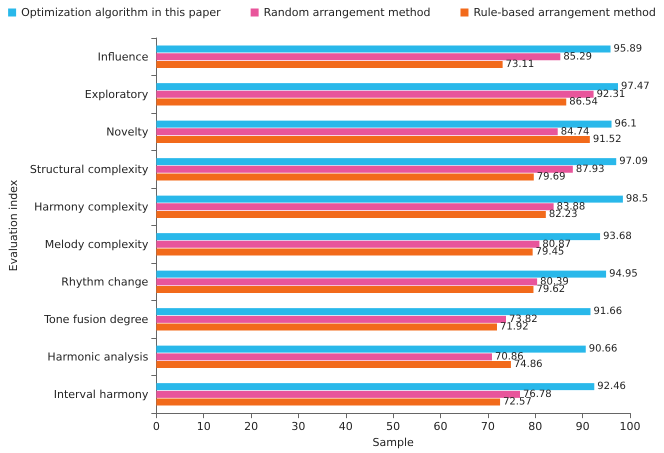  Describe the element at coordinates (105, 281) in the screenshot. I see `y-tick-label: Rhythm change` at that location.